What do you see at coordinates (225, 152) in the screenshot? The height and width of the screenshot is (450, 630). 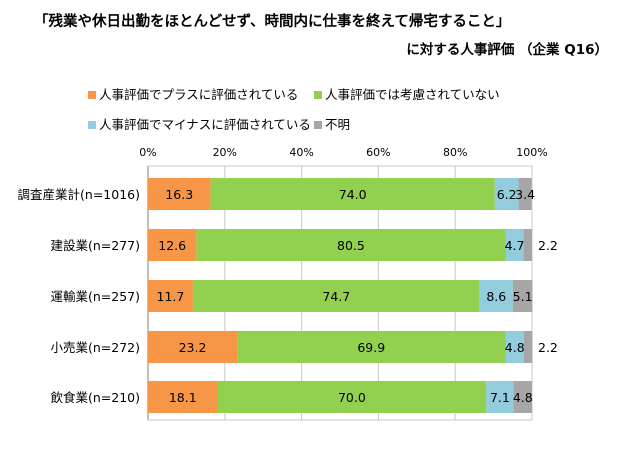 I see `x-tick-label: 20%` at bounding box center [225, 152].